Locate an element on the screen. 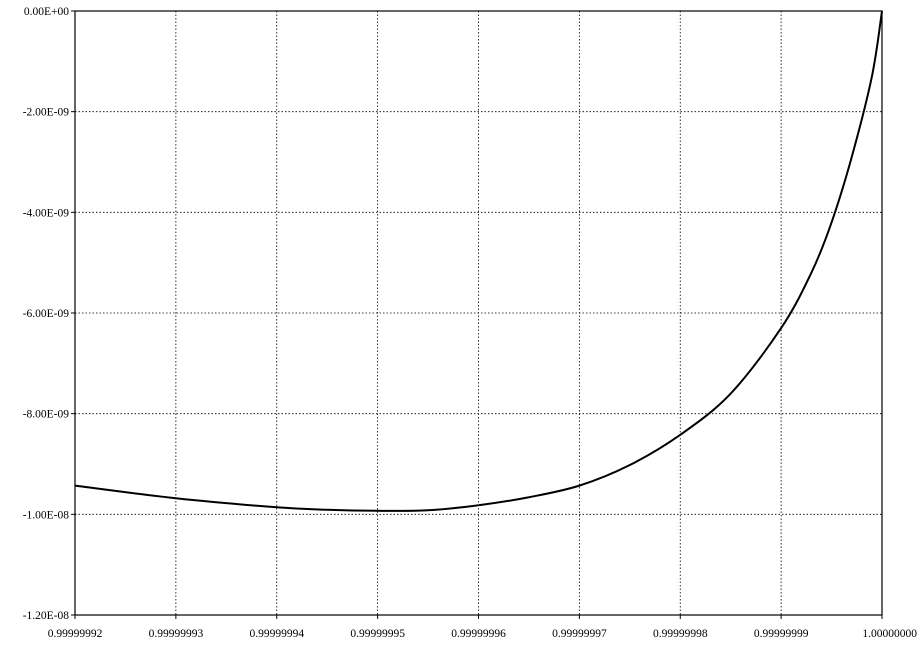 The image size is (921, 648). y-tick-label: -1.00E-08 is located at coordinates (46, 515).